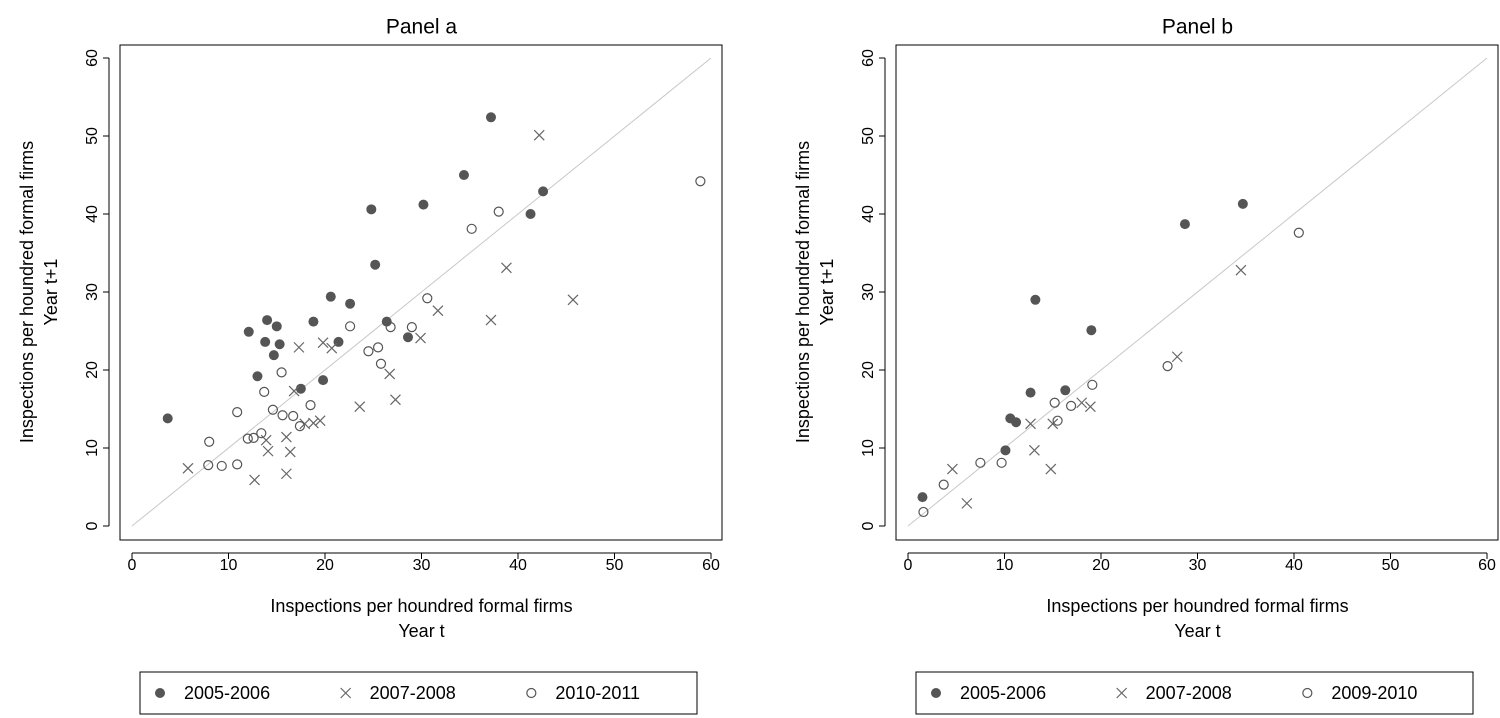 The height and width of the screenshot is (718, 1500). I want to click on y-tick-label: 10, so click(92, 448).